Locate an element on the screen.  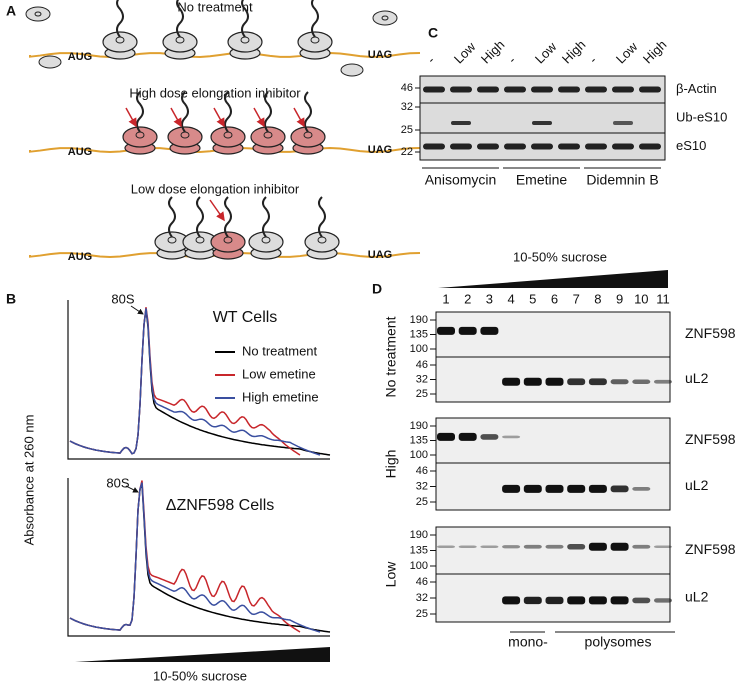
legend-label: High emetine is located at coordinates (280, 396).